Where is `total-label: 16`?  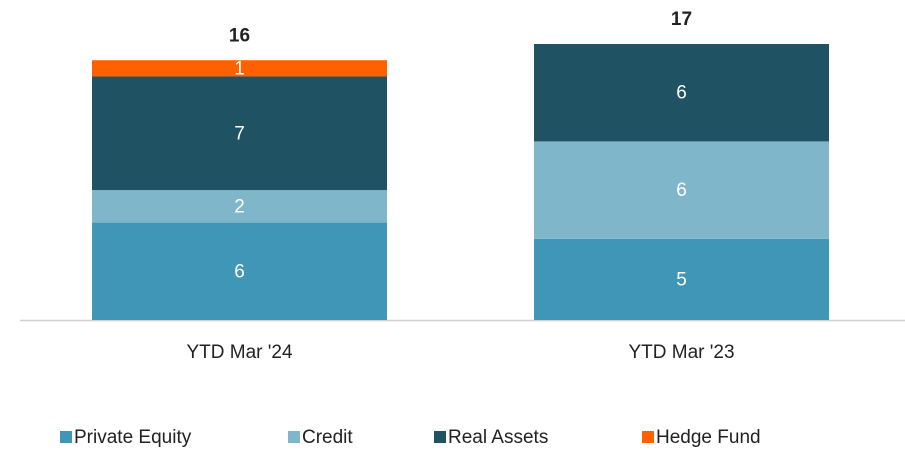 total-label: 16 is located at coordinates (239, 35).